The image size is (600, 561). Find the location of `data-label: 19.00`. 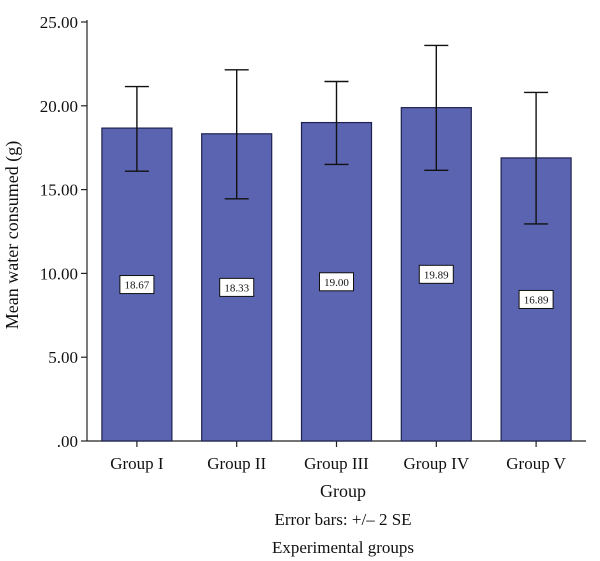

data-label: 19.00 is located at coordinates (336, 283).